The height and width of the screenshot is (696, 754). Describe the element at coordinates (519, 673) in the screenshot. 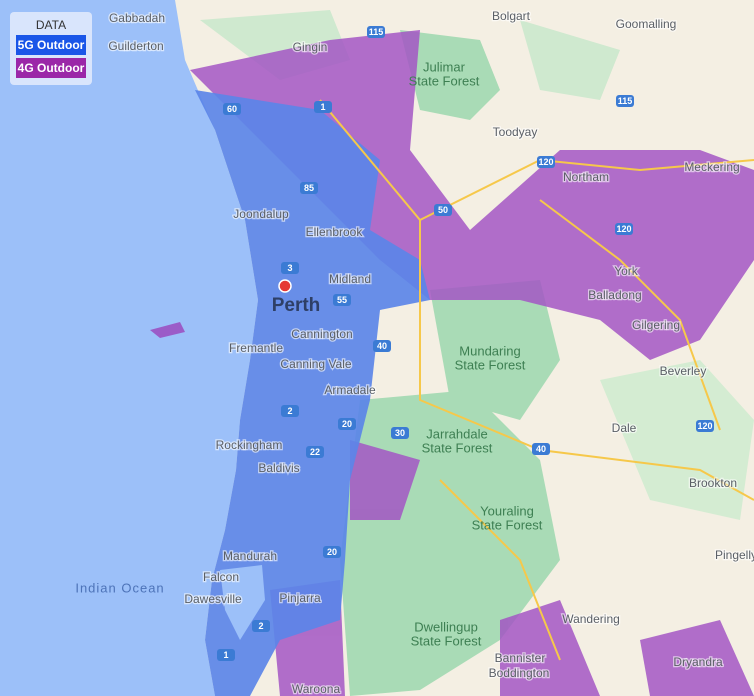

I see `place-label: Boddington` at that location.